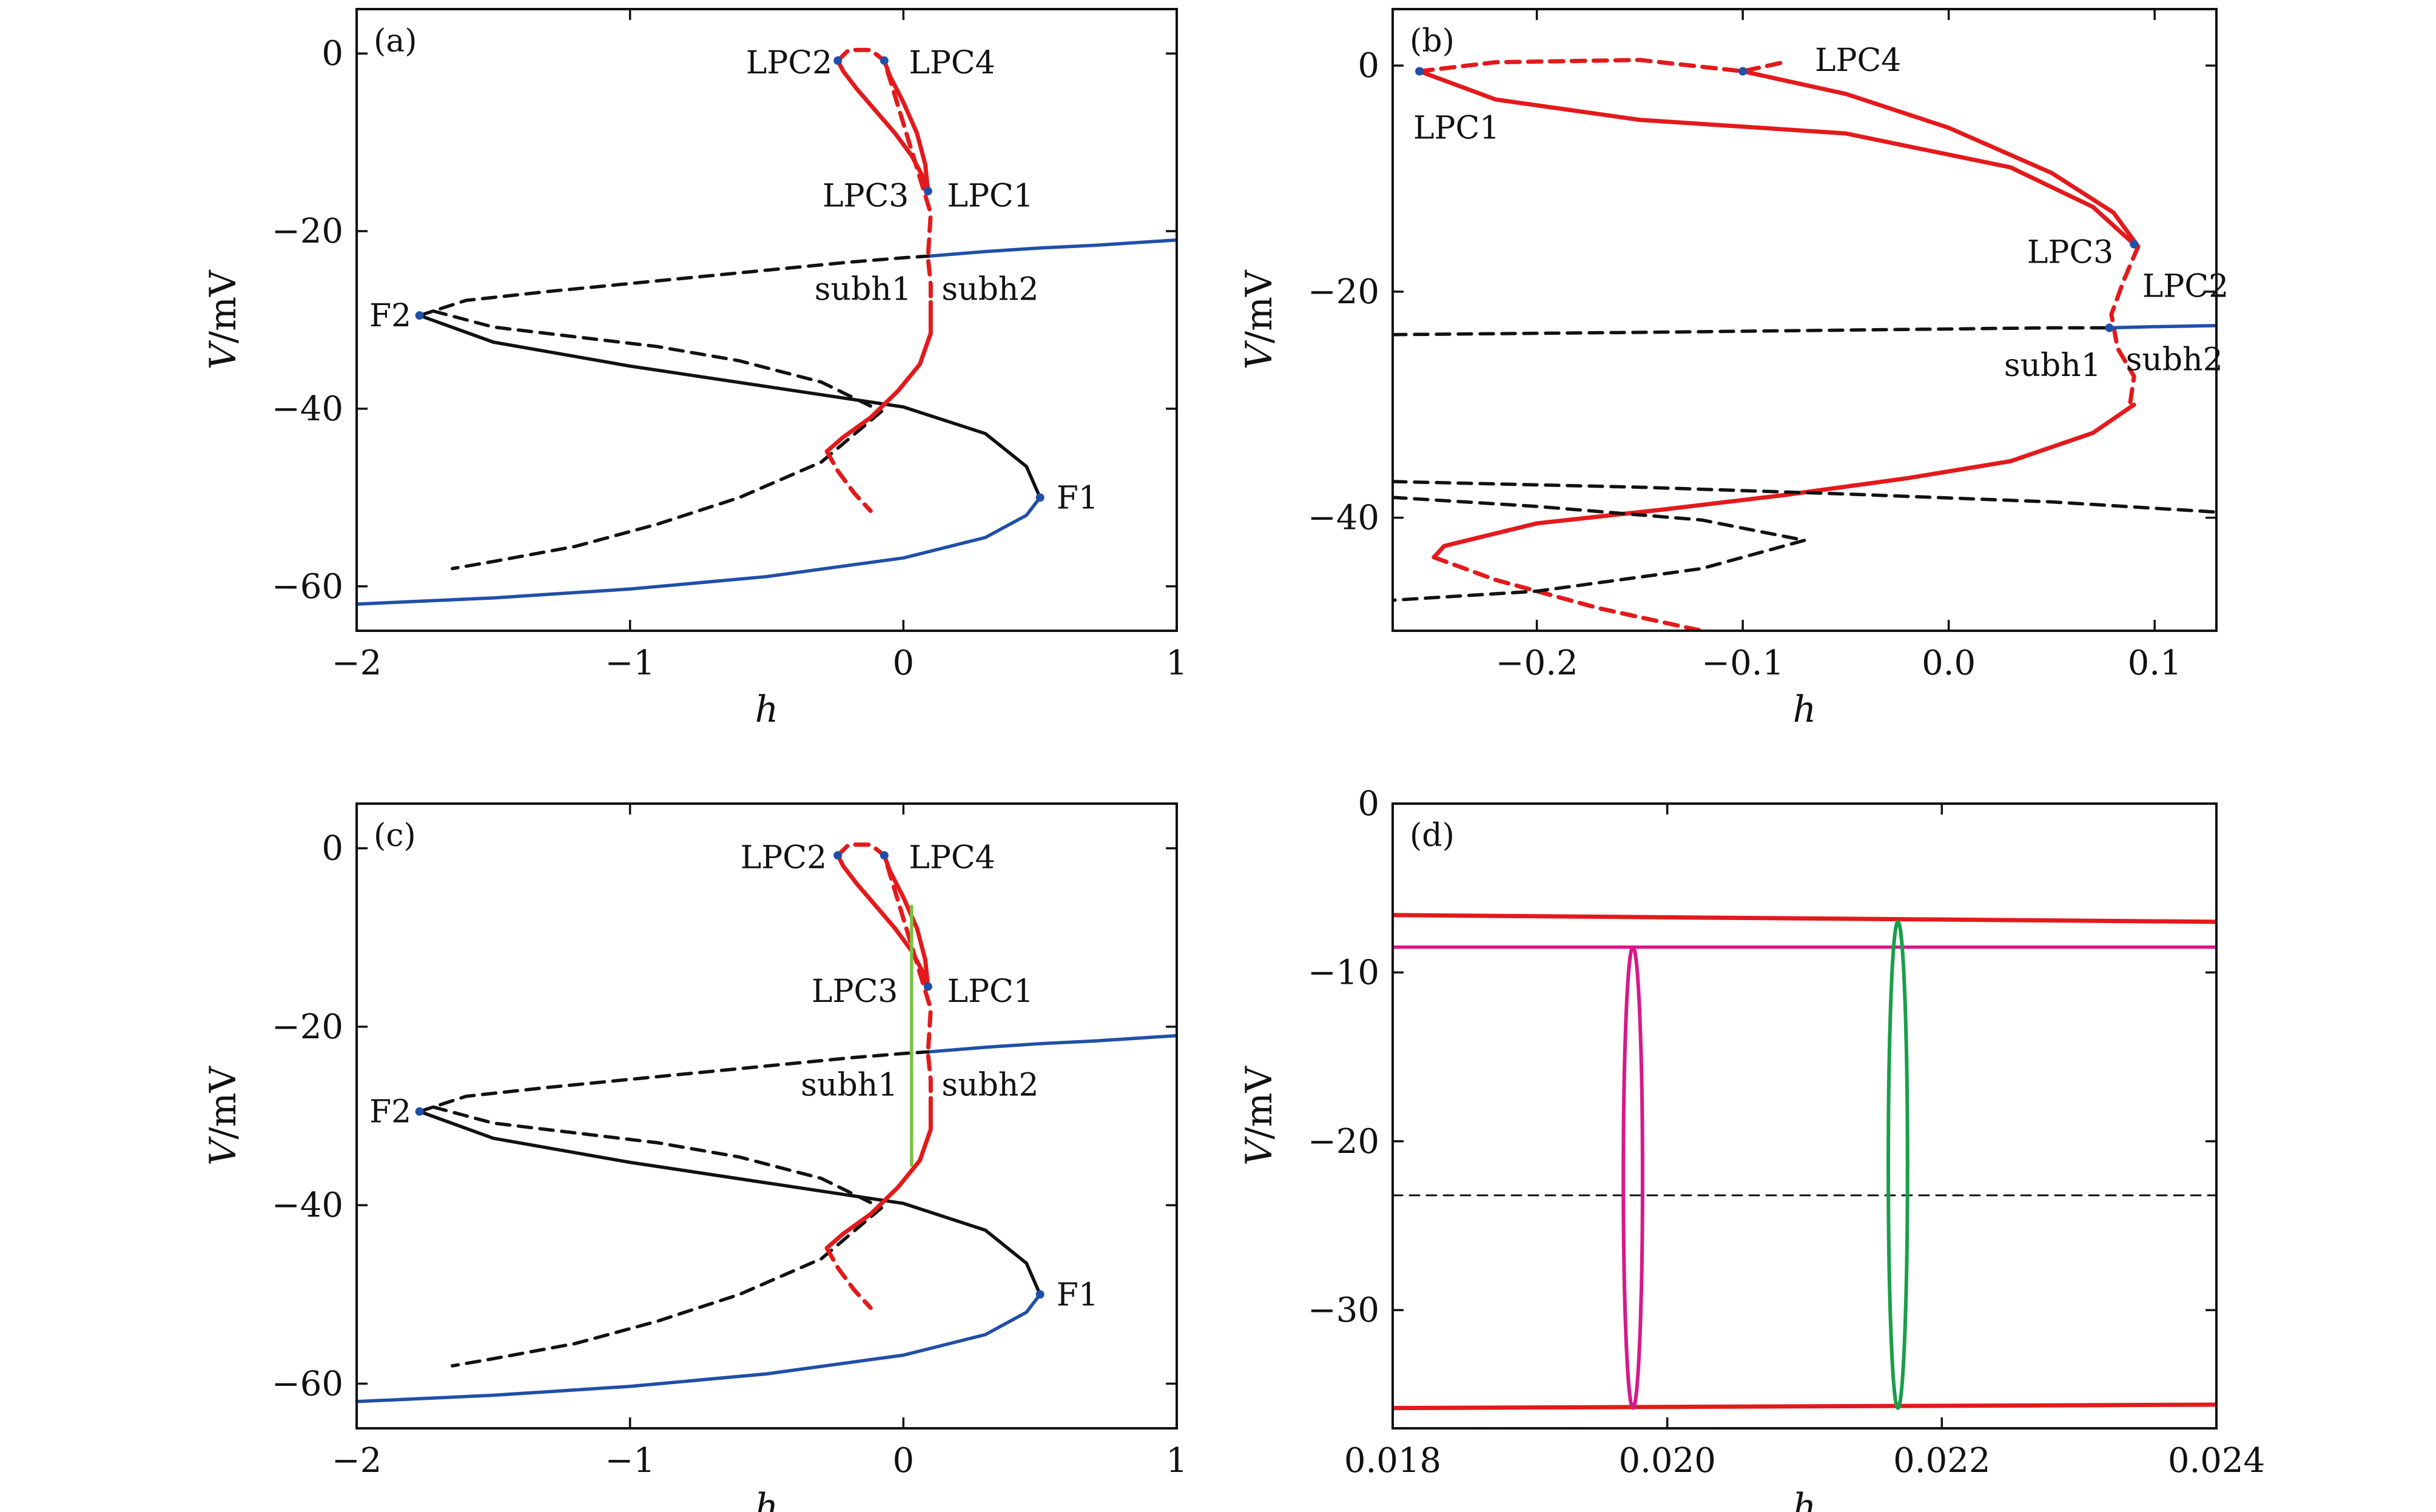 This screenshot has width=2436, height=1512. I want to click on axes-frame-c, so click(766, 1116).